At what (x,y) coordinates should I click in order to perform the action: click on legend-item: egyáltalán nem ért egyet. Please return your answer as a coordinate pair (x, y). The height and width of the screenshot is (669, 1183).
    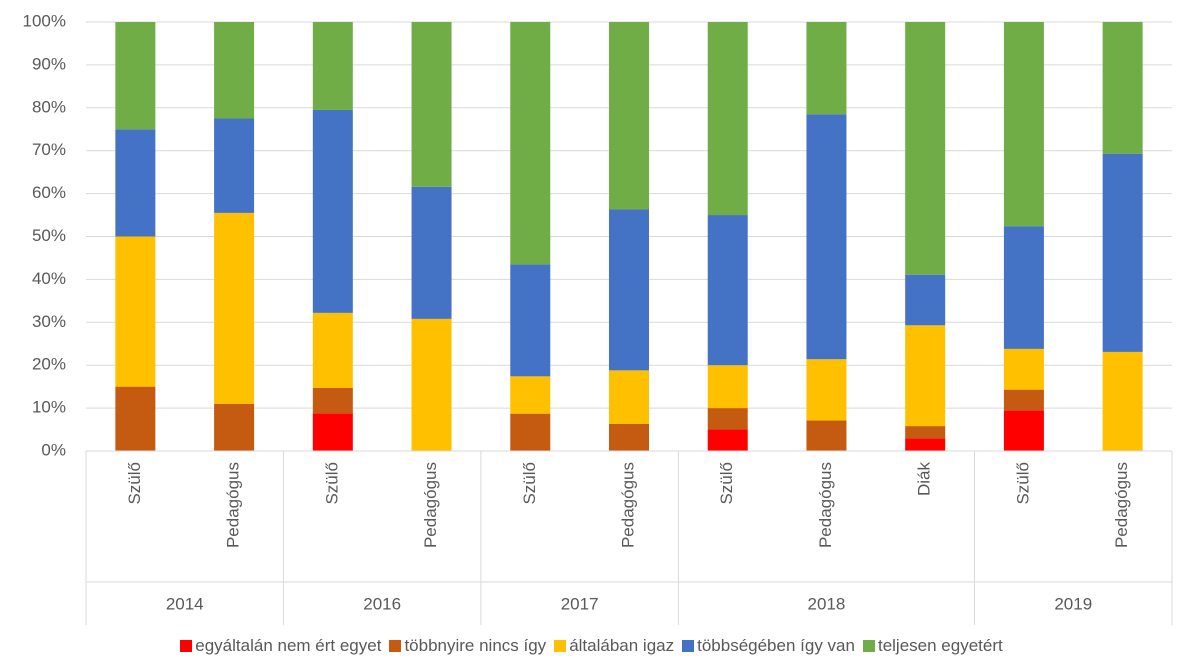
    Looking at the image, I should click on (280, 646).